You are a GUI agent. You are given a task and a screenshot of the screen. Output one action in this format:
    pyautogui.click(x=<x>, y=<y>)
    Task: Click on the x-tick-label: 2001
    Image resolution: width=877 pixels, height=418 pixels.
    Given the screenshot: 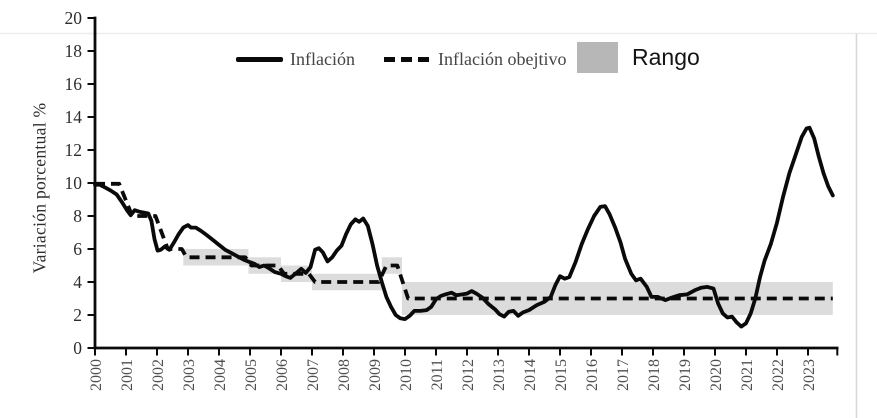 What is the action you would take?
    pyautogui.click(x=127, y=375)
    